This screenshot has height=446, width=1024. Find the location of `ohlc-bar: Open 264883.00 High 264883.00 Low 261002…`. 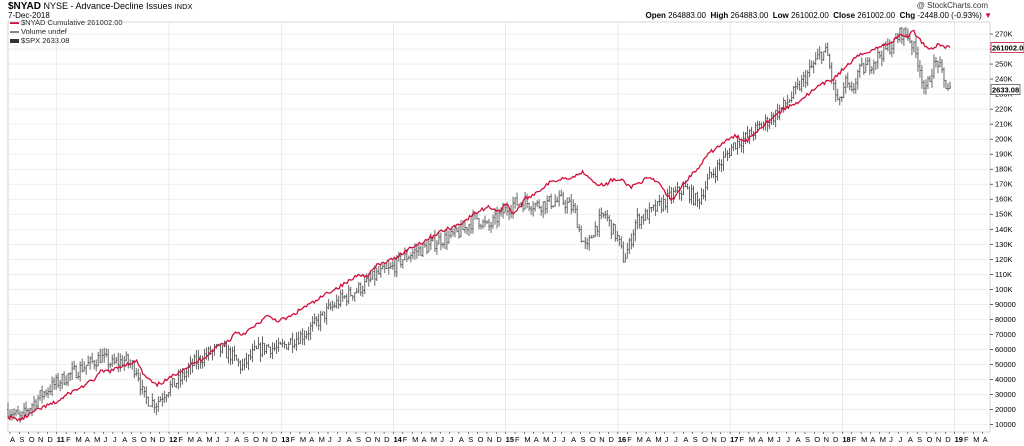

ohlc-bar: Open 264883.00 High 264883.00 Low 261002… is located at coordinates (818, 16).